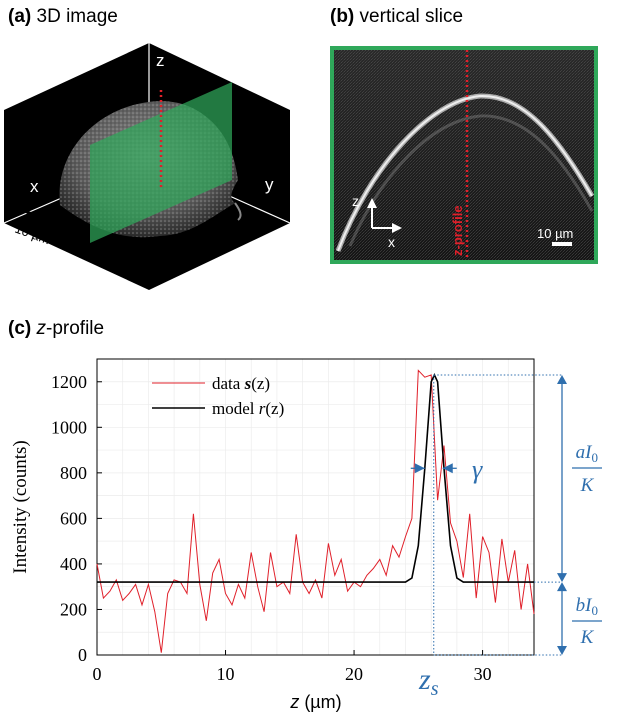 This screenshot has height=715, width=625. What do you see at coordinates (428, 681) in the screenshot?
I see `zs-label: zs` at bounding box center [428, 681].